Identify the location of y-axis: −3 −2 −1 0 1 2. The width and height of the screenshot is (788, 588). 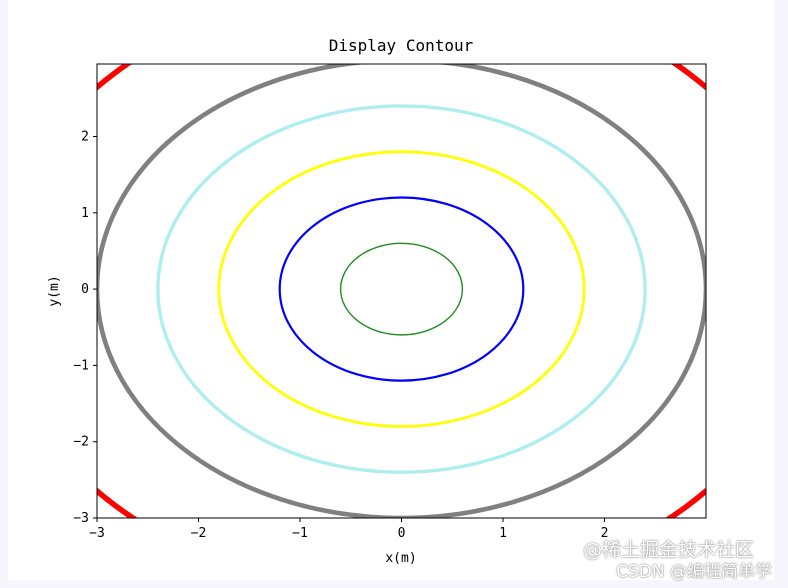
(85, 327).